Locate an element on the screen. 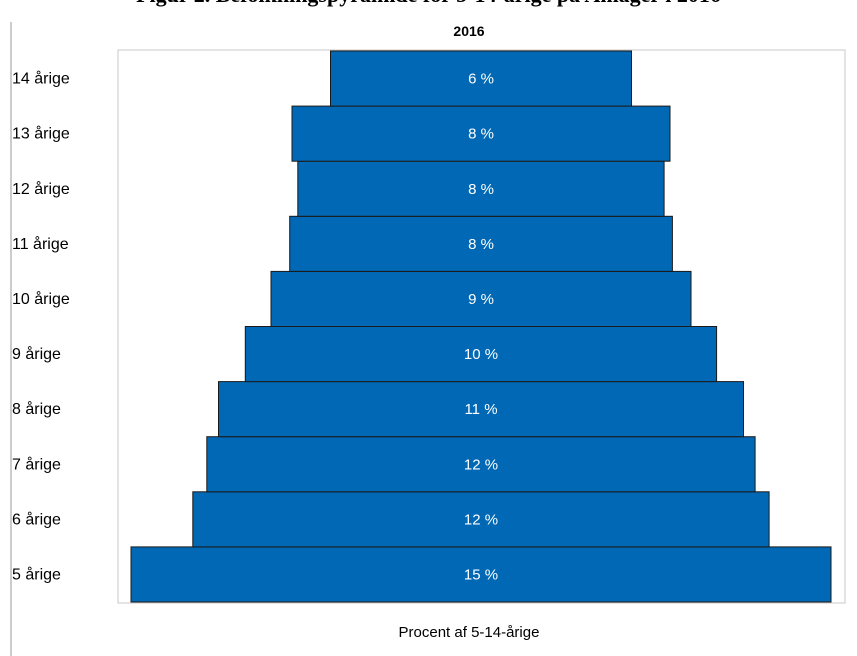 The height and width of the screenshot is (656, 857). category-label: 11 årige is located at coordinates (40, 244).